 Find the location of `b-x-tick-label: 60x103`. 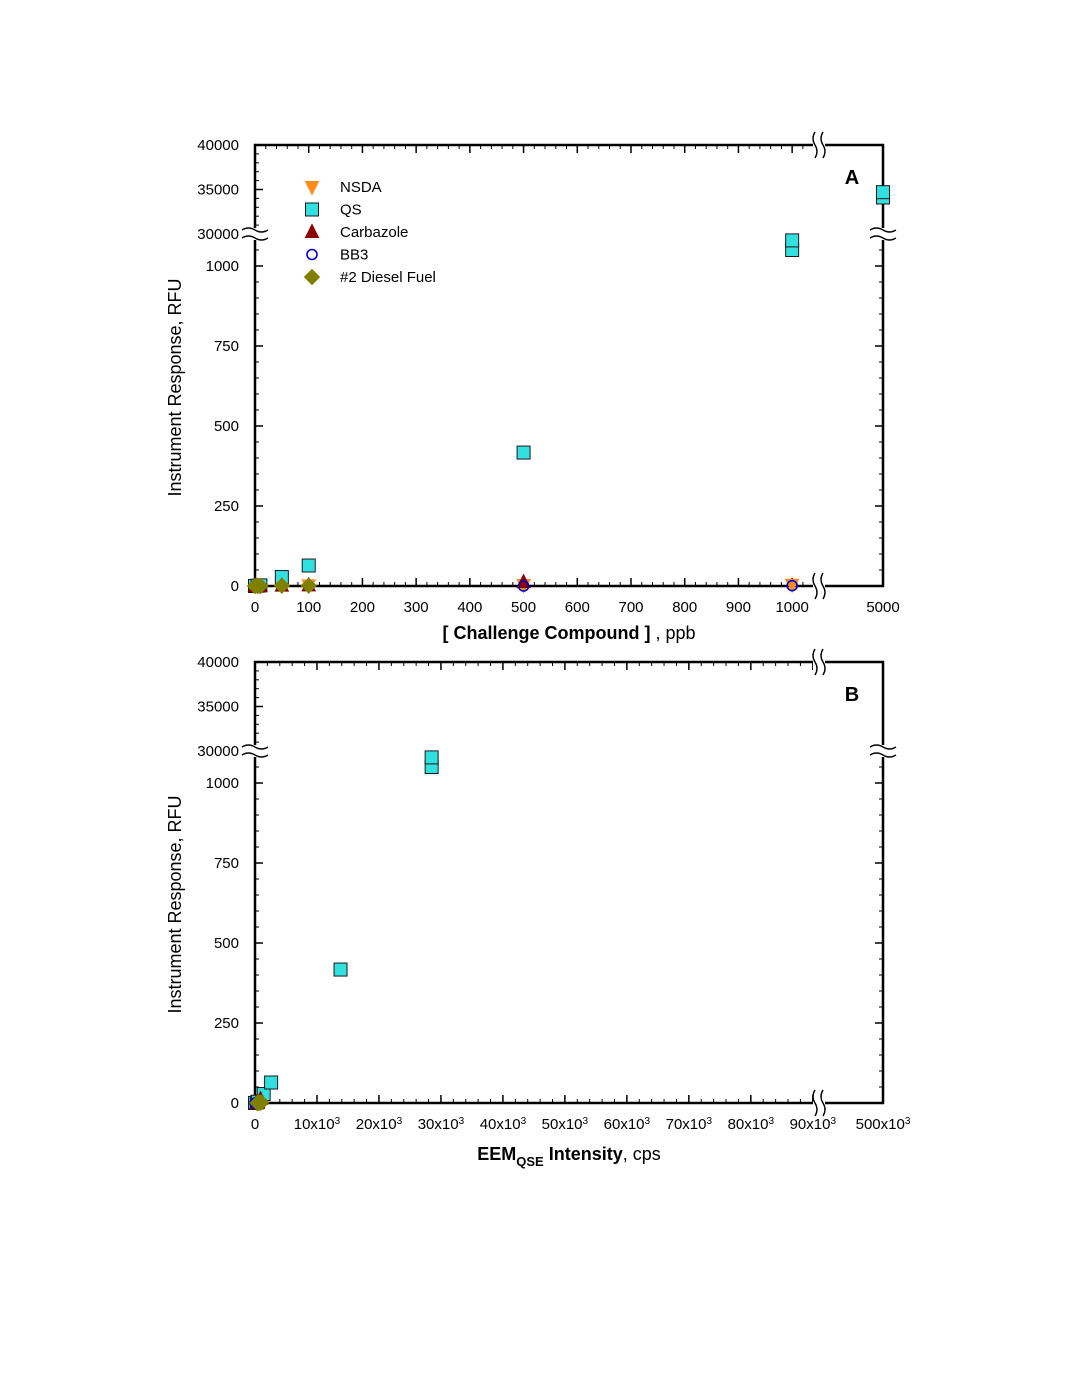

b-x-tick-label: 60x103 is located at coordinates (627, 1125).